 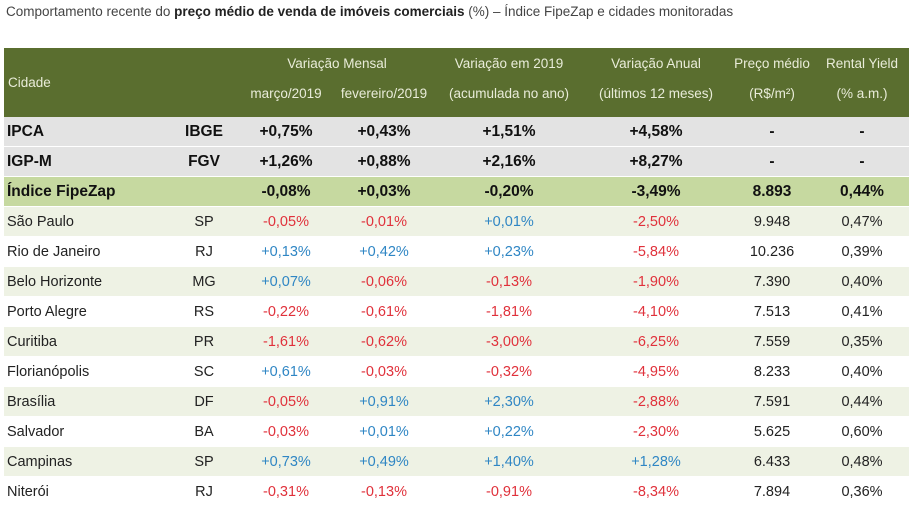 I want to click on var-anual: -4,95%, so click(x=656, y=371).